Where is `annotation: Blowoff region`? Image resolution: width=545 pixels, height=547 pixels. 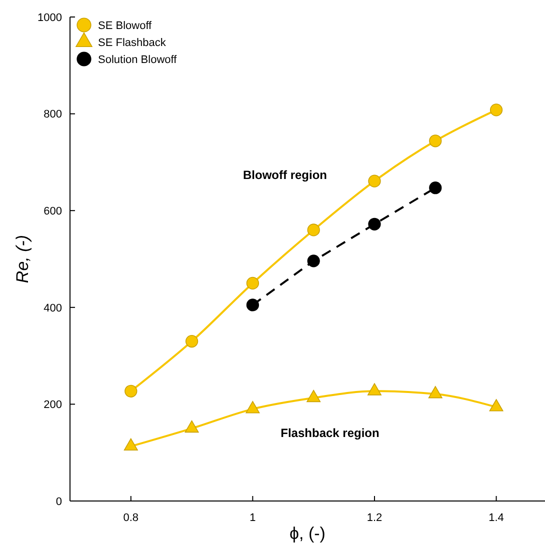 annotation: Blowoff region is located at coordinates (285, 175).